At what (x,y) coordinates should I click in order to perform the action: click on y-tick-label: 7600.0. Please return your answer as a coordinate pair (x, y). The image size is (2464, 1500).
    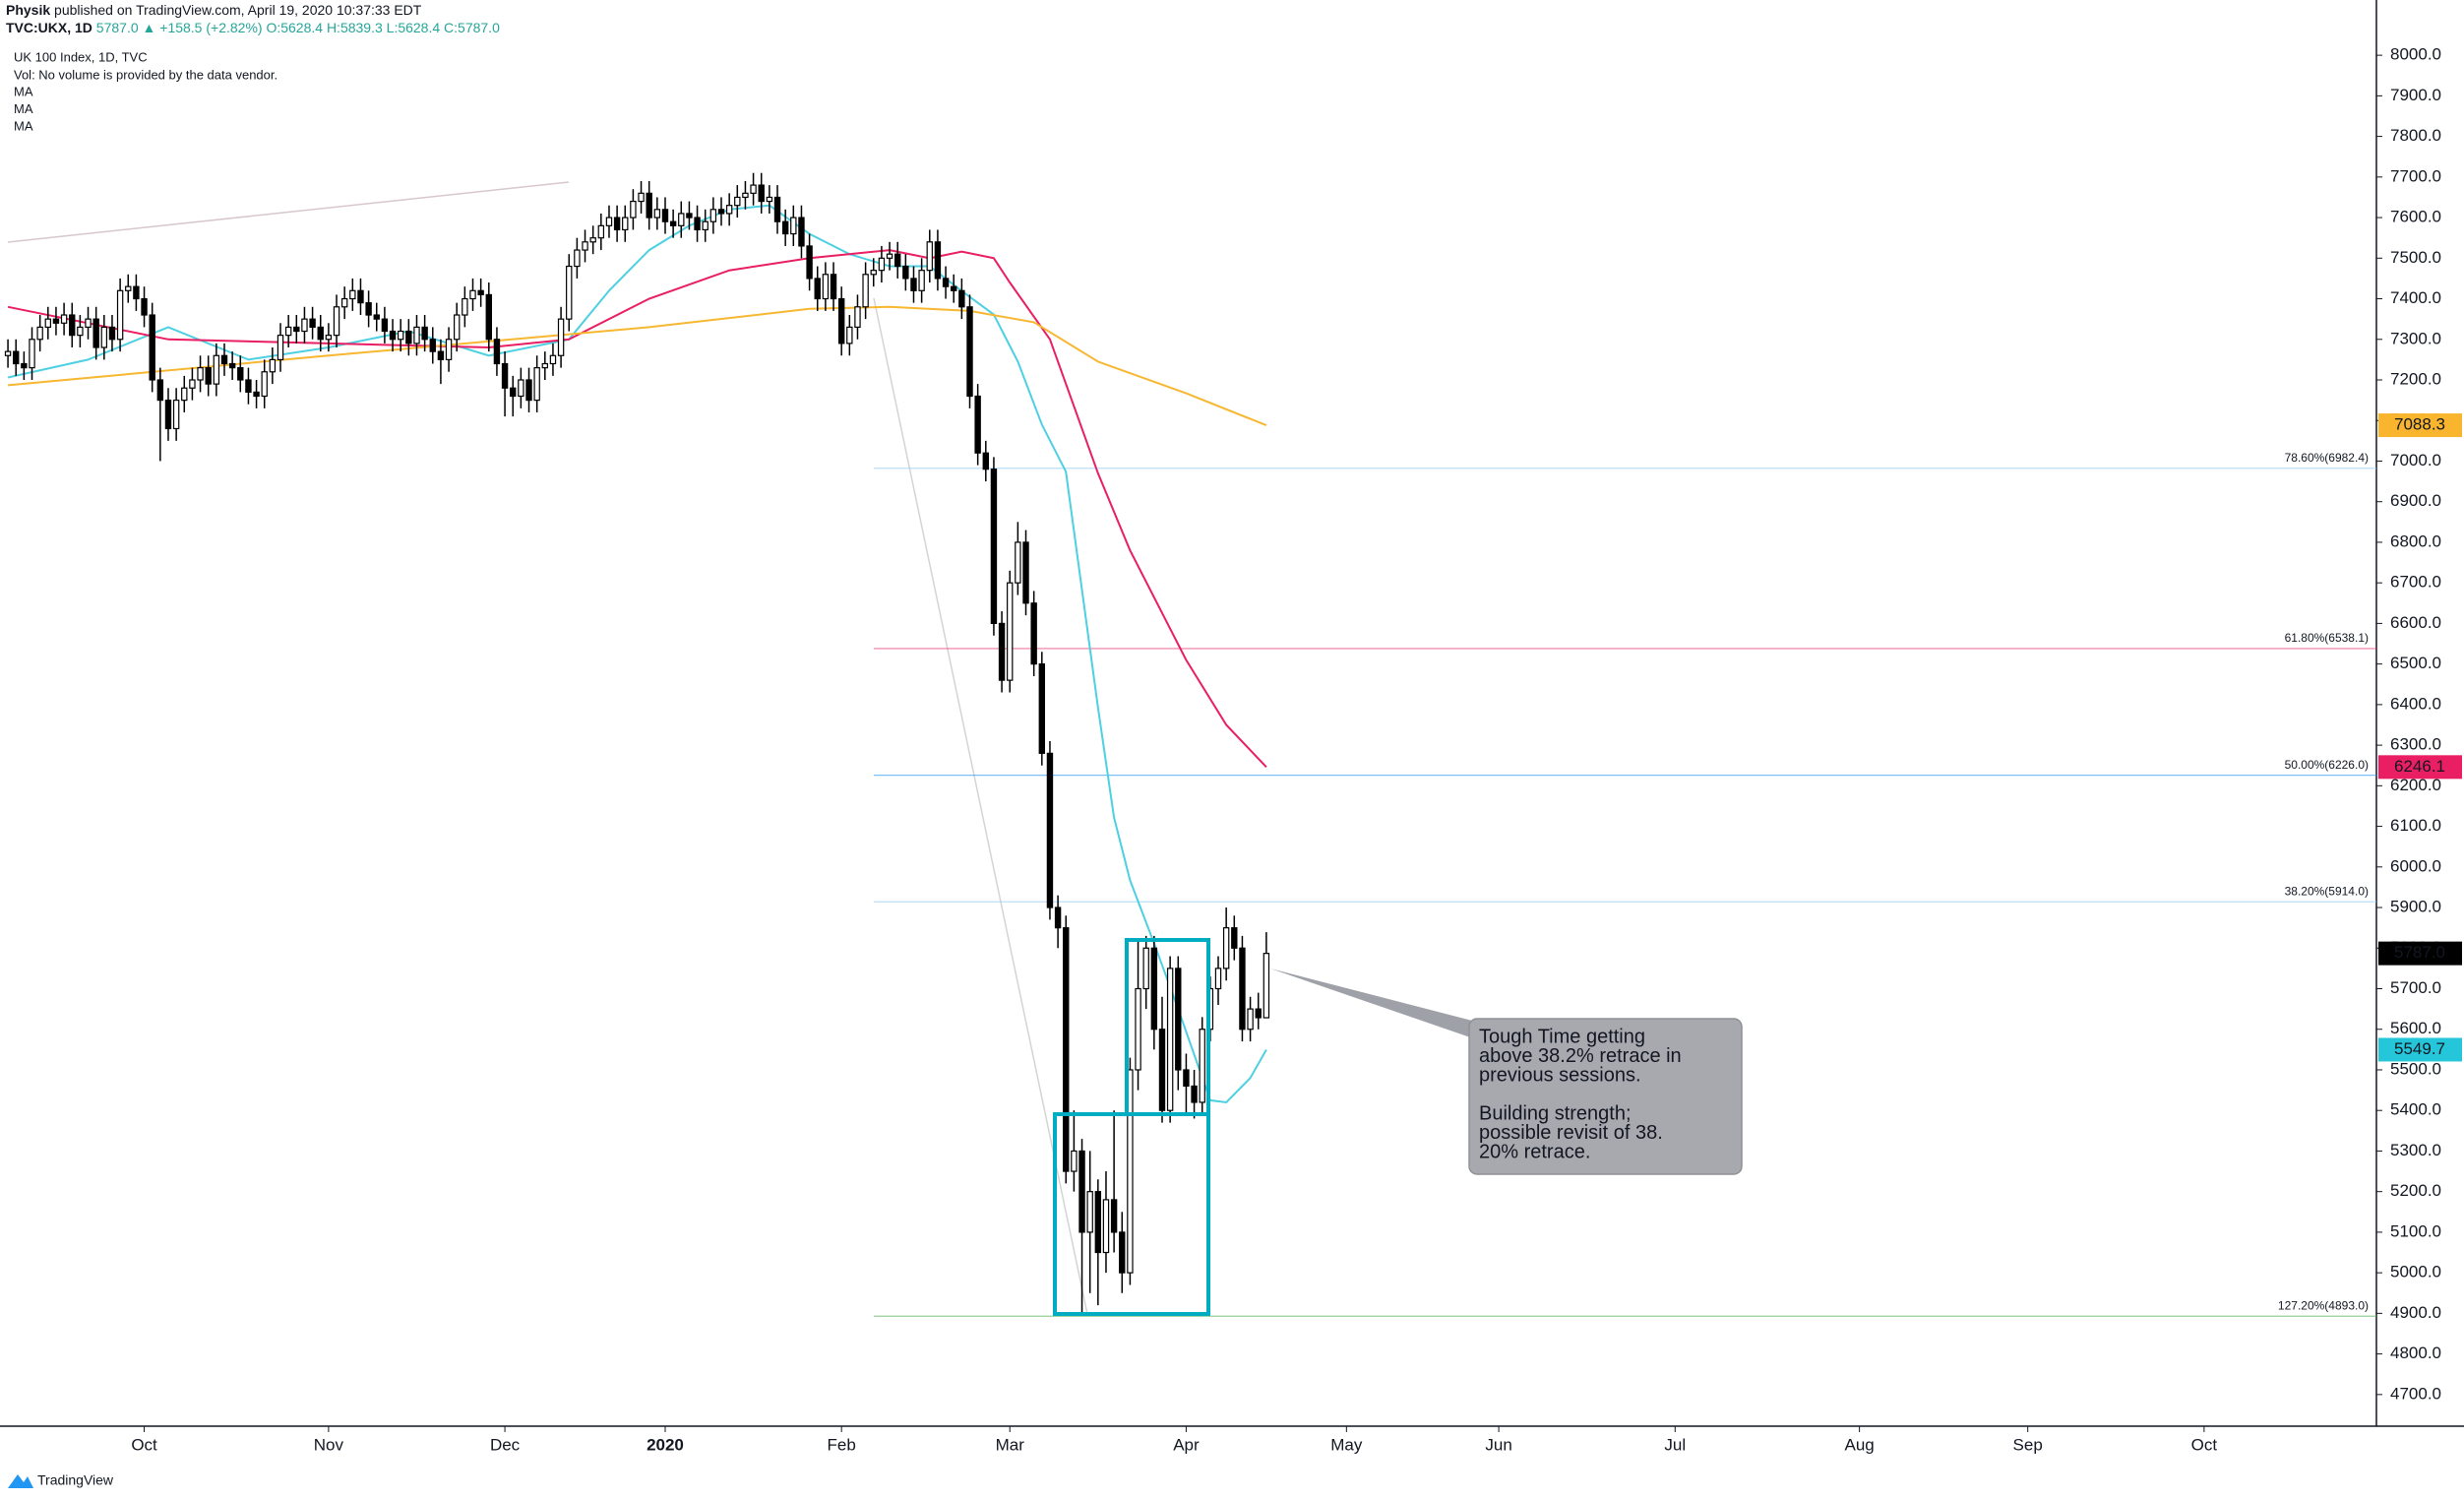
    Looking at the image, I should click on (2415, 217).